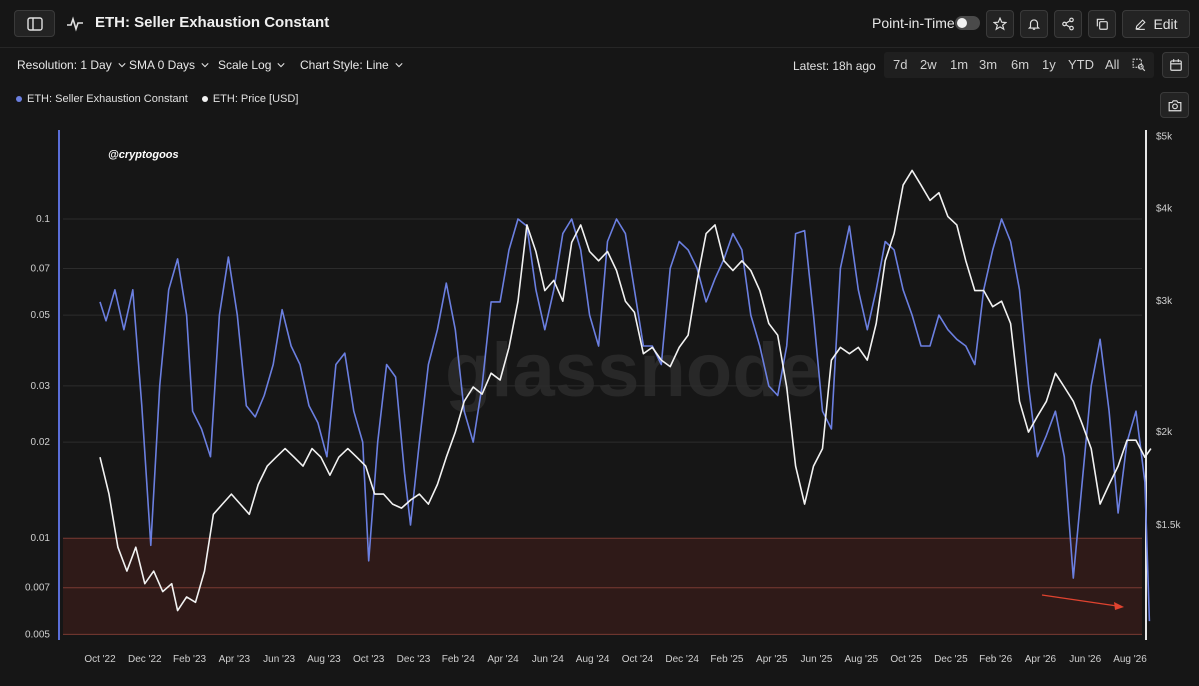  Describe the element at coordinates (414, 659) in the screenshot. I see `x-tick-label: Dec '23` at that location.